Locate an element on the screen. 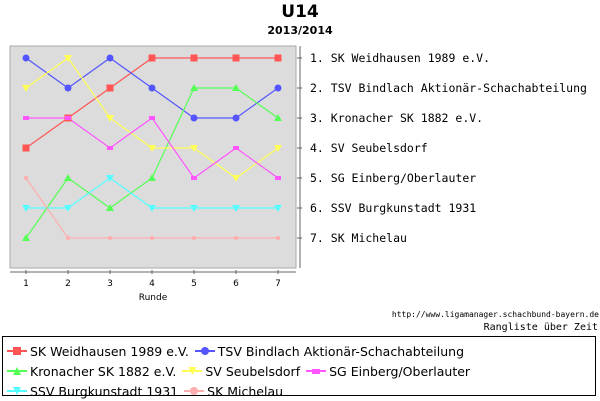  rank-label: 7. SK Michelau is located at coordinates (358, 238).